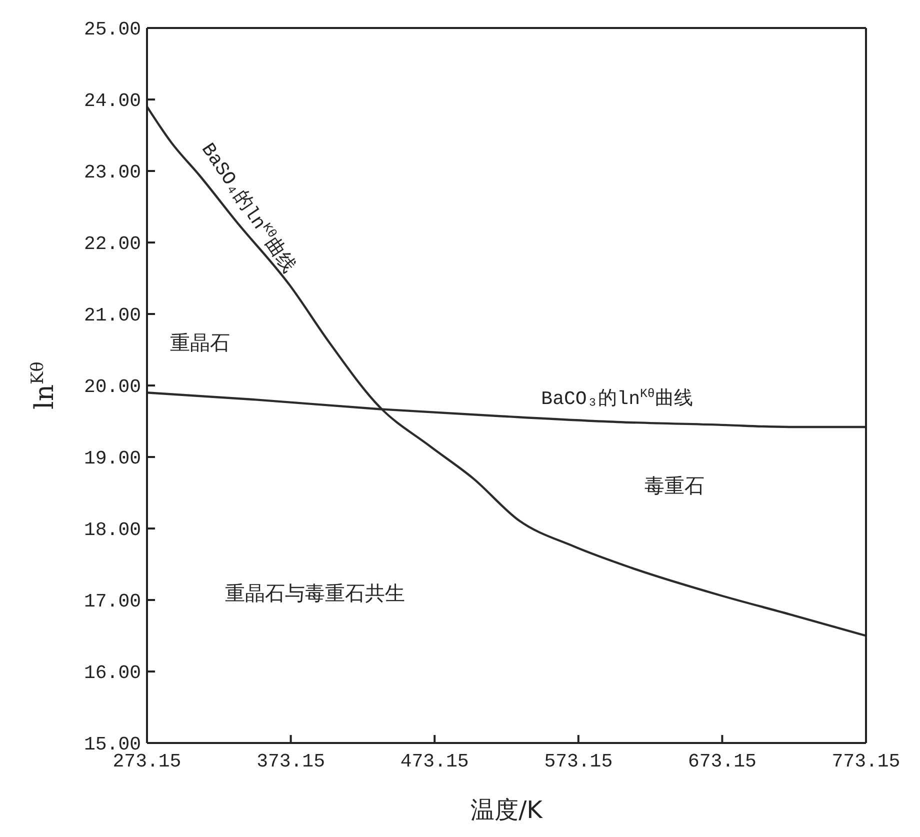 The image size is (920, 837). What do you see at coordinates (112, 101) in the screenshot?
I see `y-tick-label: 24.00` at bounding box center [112, 101].